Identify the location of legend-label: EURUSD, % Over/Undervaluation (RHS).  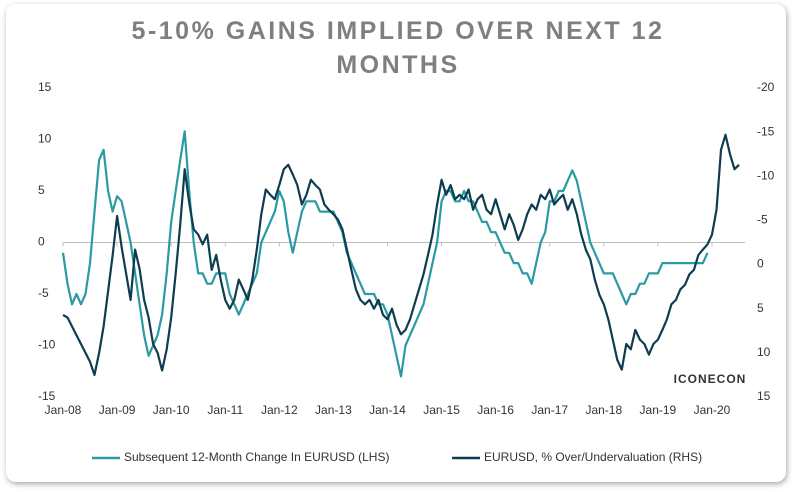
(593, 457).